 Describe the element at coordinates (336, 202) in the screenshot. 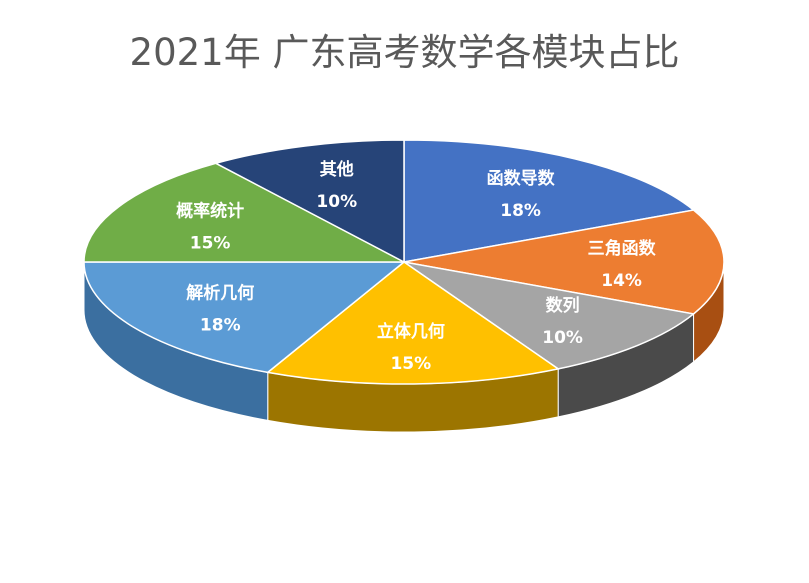

I see `slice-value-6: 10%` at that location.